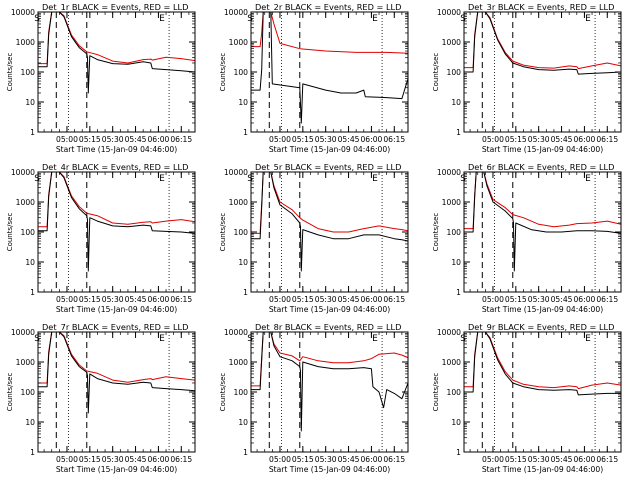 This screenshot has height=480, width=640. Describe the element at coordinates (328, 7) in the screenshot. I see `chart-title: Det_2r BLACK = Events, RED = LLD` at that location.